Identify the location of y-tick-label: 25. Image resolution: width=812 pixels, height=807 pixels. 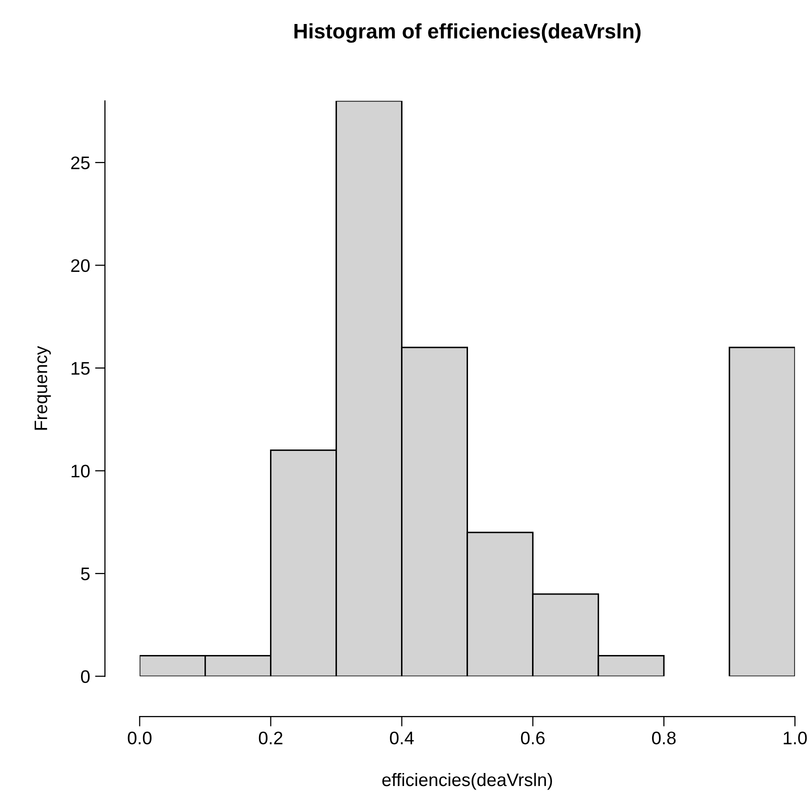
(80, 163).